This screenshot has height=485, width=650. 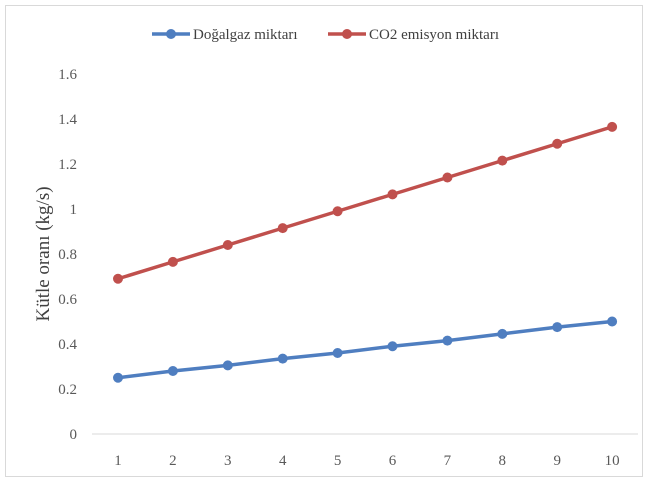 What do you see at coordinates (67, 165) in the screenshot?
I see `y-tick-label: 1.2` at bounding box center [67, 165].